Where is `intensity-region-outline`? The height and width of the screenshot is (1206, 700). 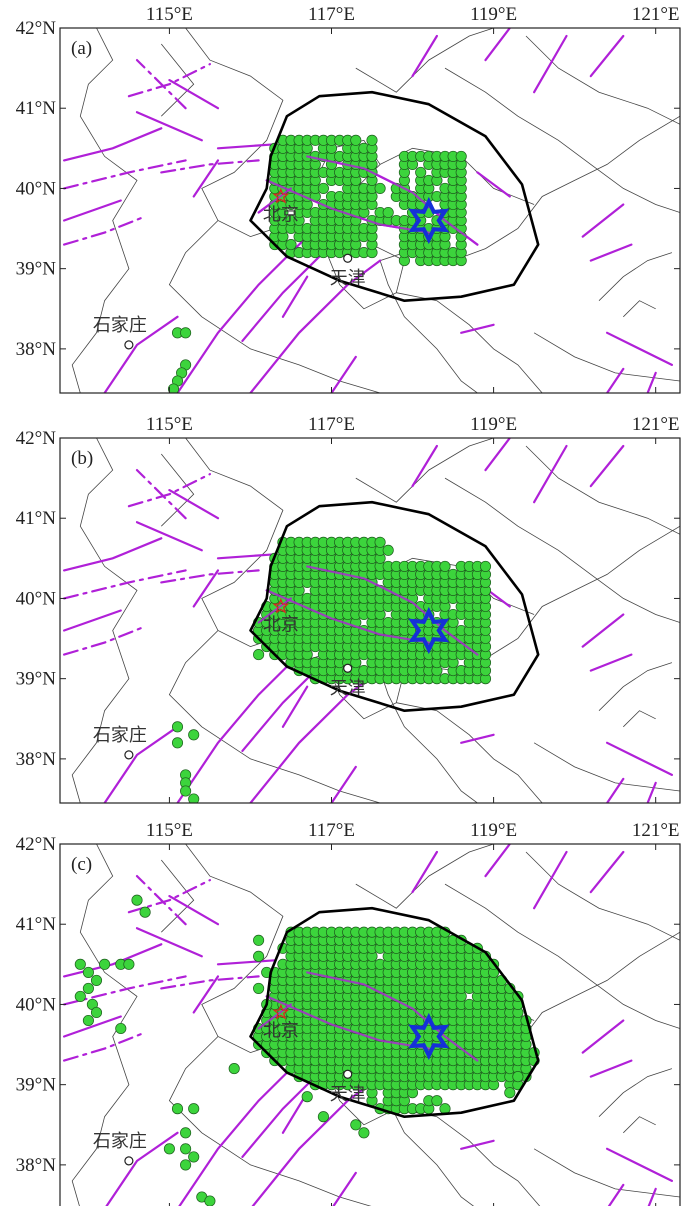 intensity-region-outline is located at coordinates (394, 606).